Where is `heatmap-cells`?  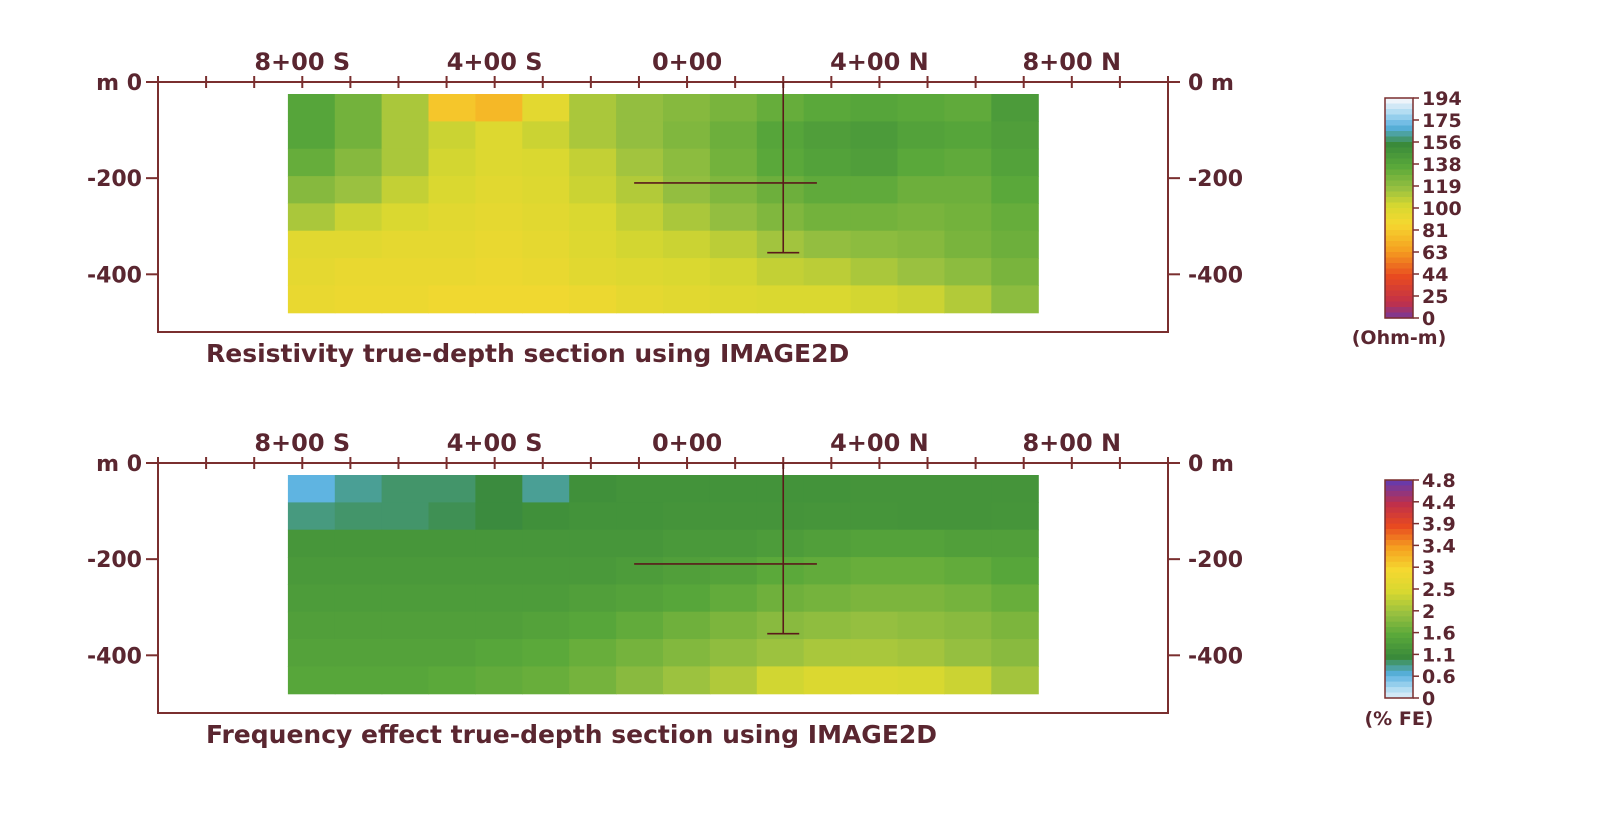 heatmap-cells is located at coordinates (663, 204).